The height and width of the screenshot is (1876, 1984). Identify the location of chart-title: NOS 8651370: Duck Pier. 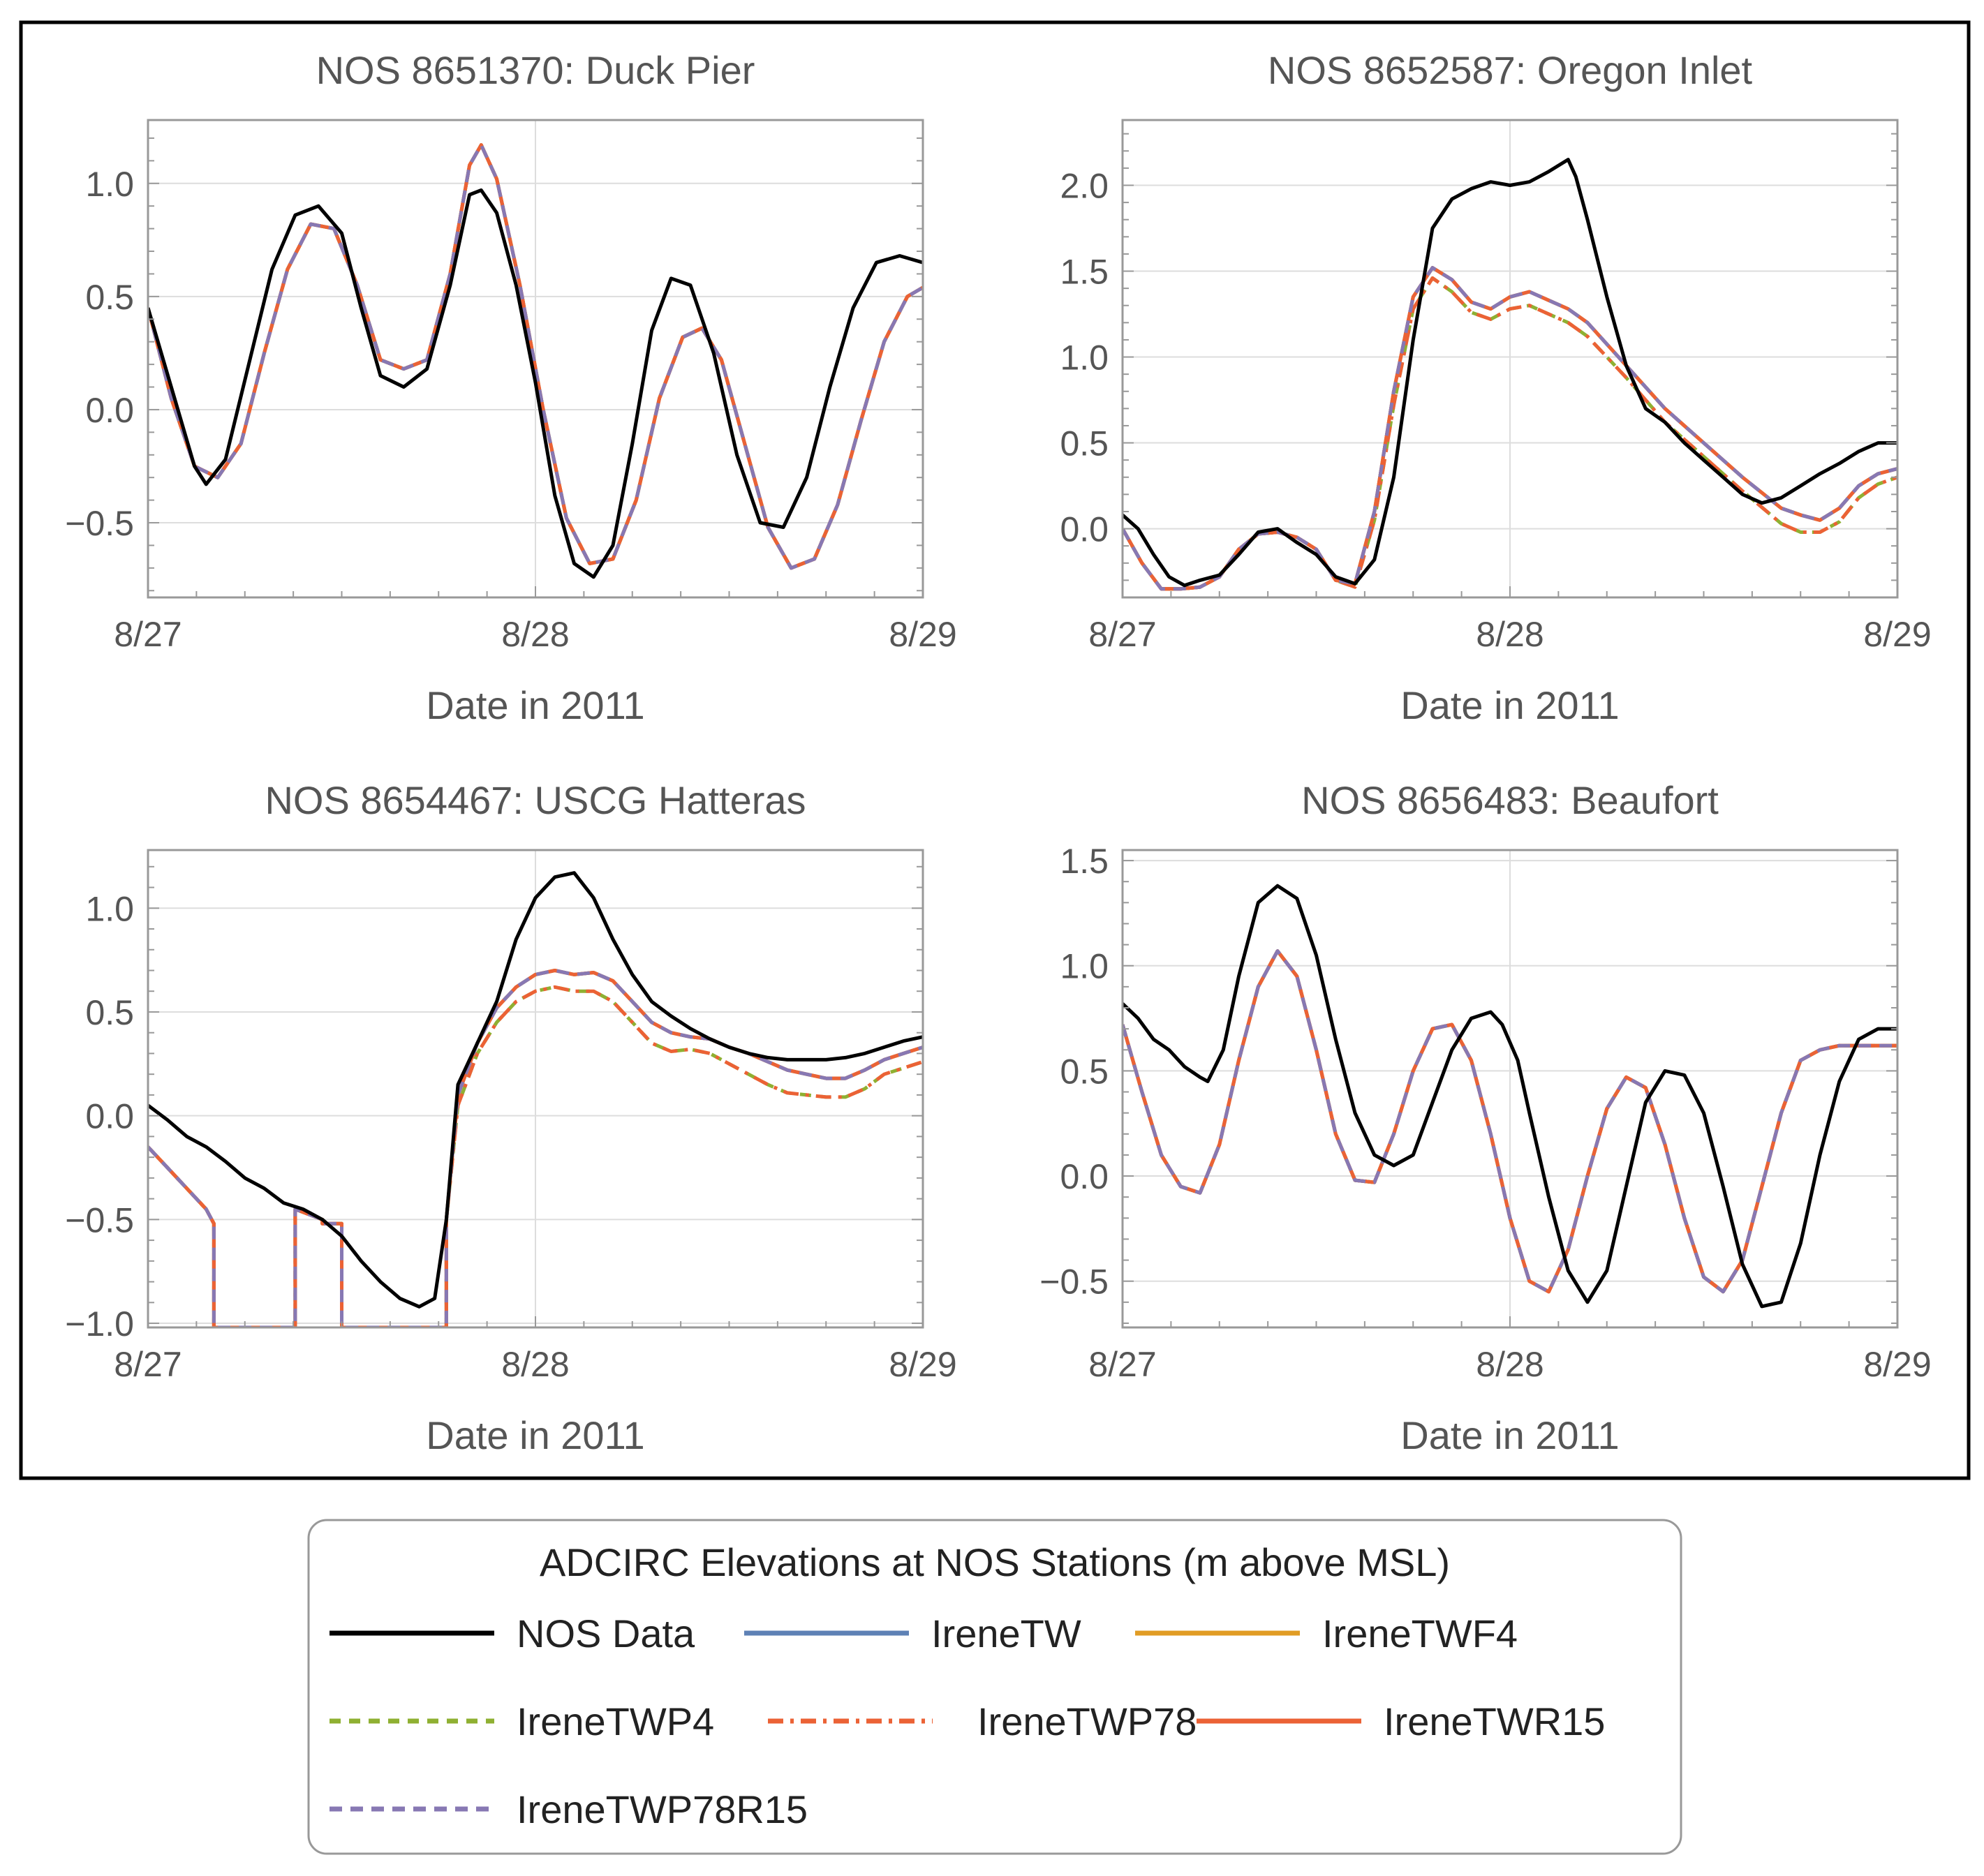
(535, 70).